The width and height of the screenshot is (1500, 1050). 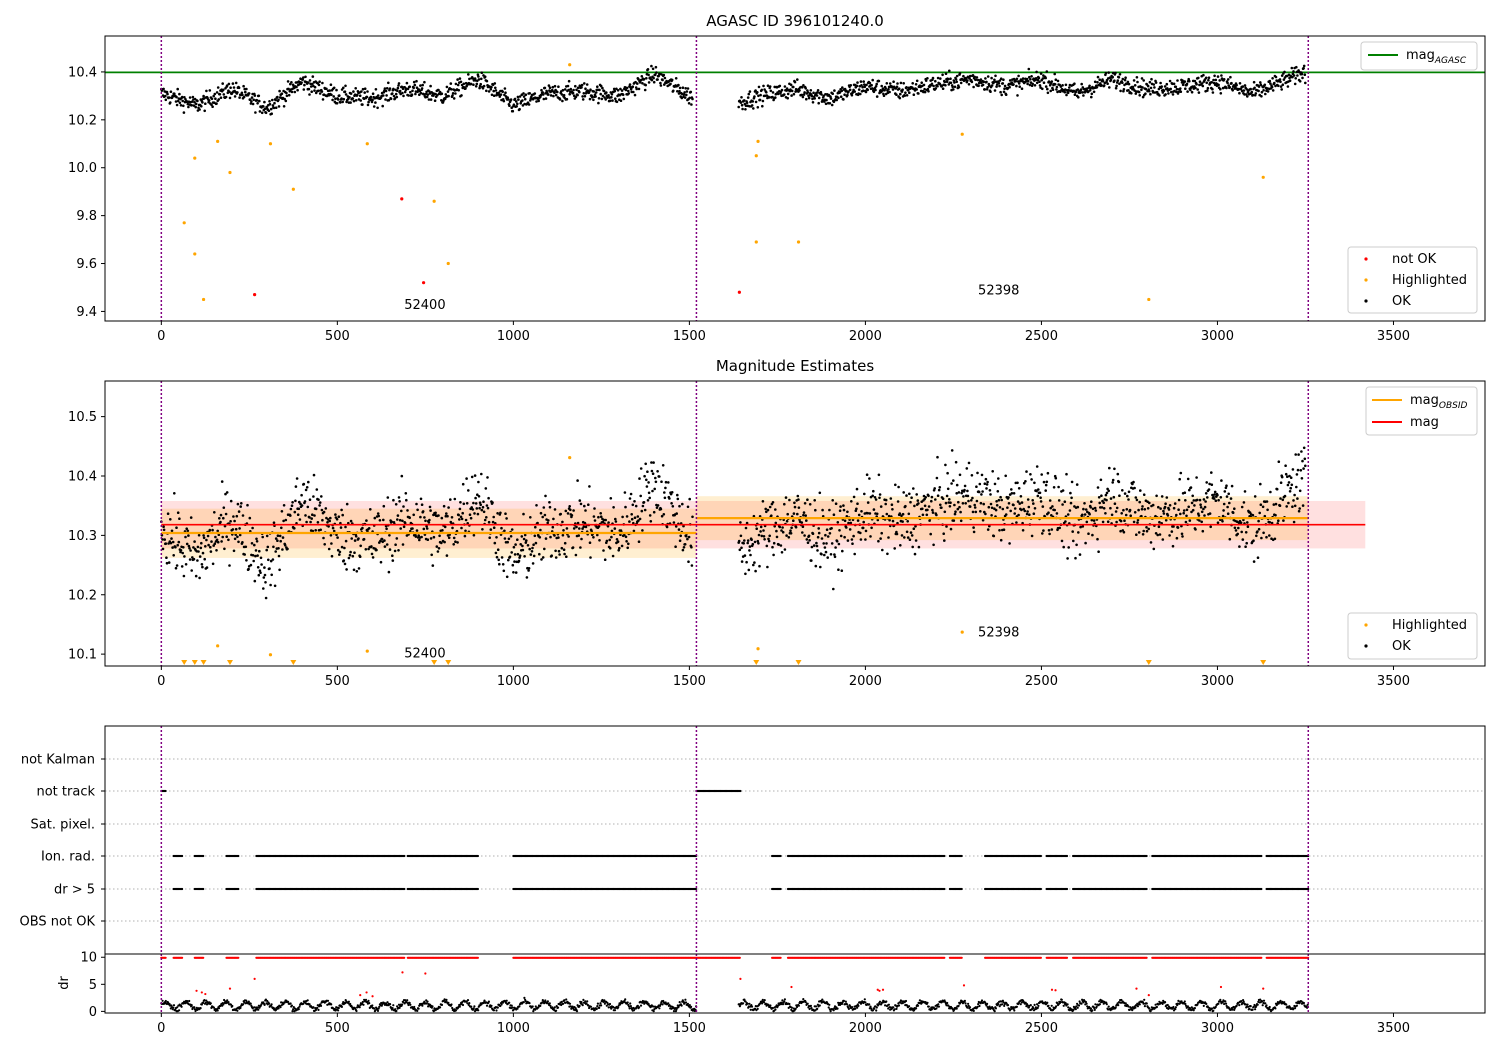 I want to click on chart-title: AGASC ID 396101240.0, so click(x=795, y=21).